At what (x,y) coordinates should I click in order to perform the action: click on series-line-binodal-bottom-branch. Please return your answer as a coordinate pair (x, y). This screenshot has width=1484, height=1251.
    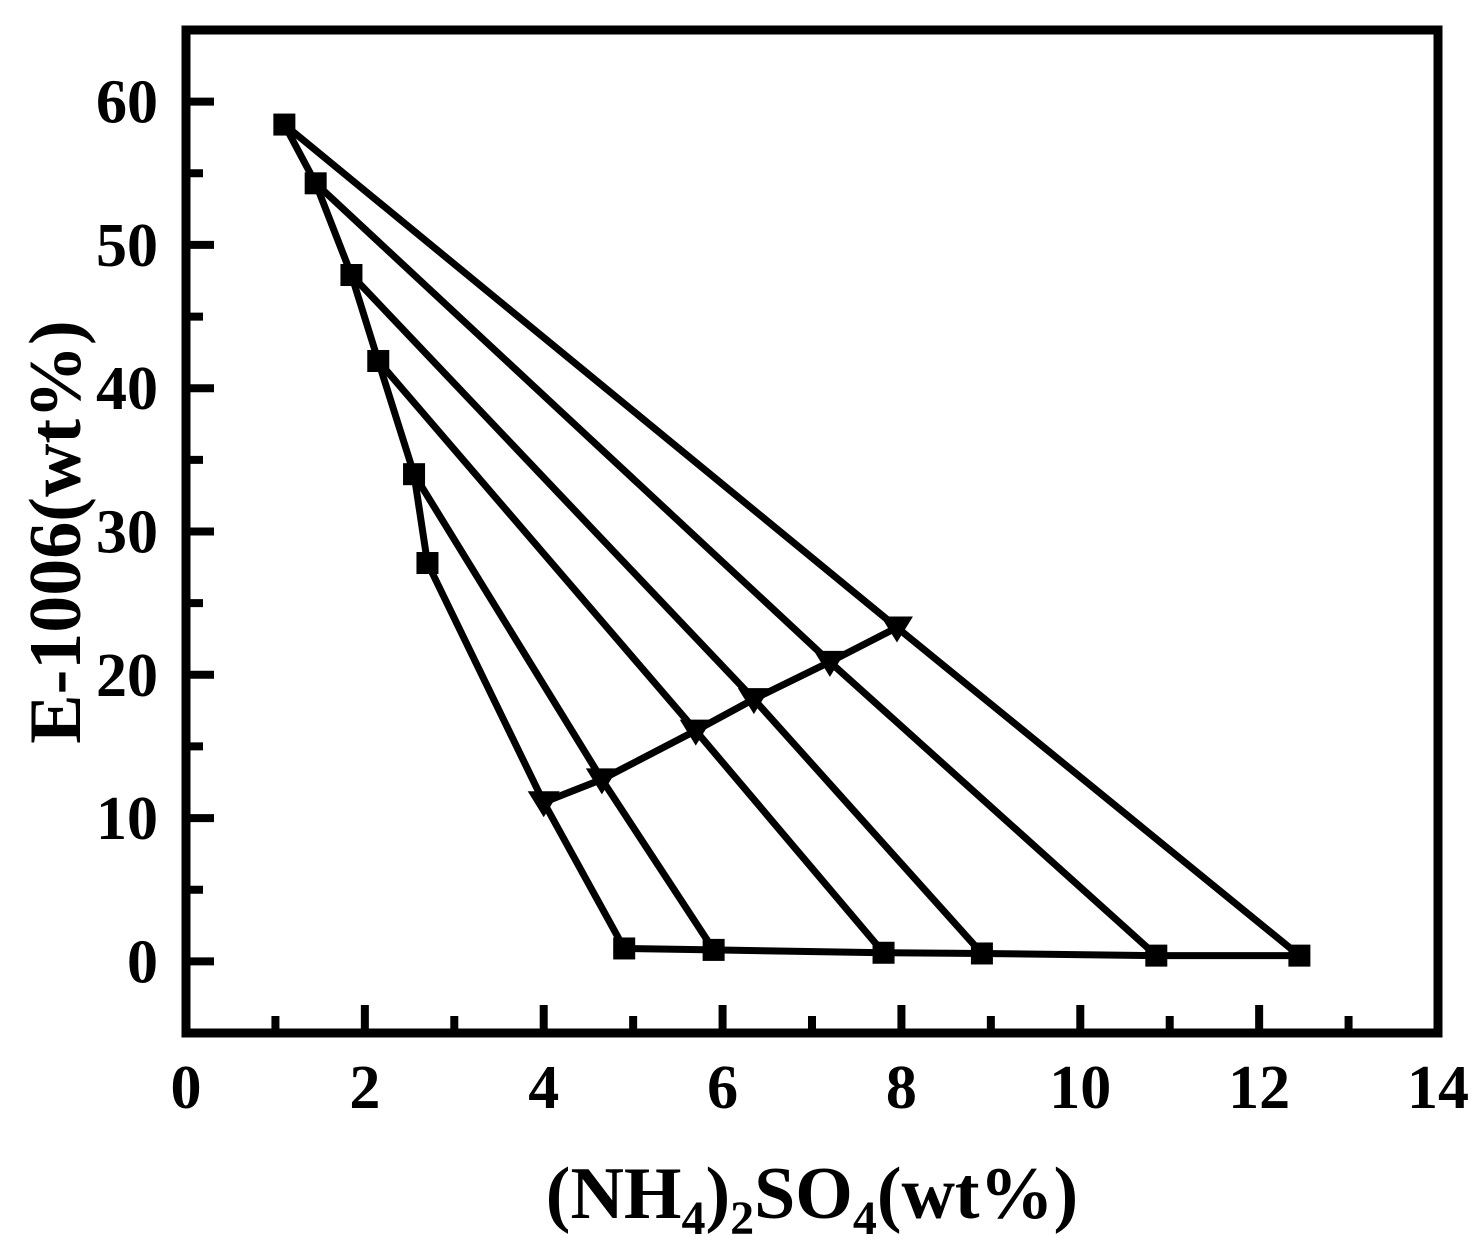
    Looking at the image, I should click on (962, 952).